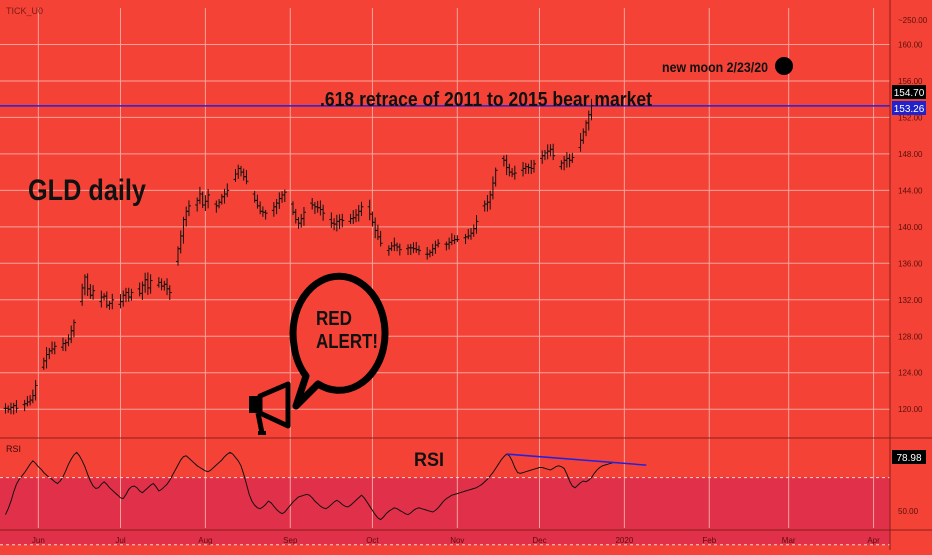  I want to click on rsi-tick-label: 50.00, so click(908, 511).